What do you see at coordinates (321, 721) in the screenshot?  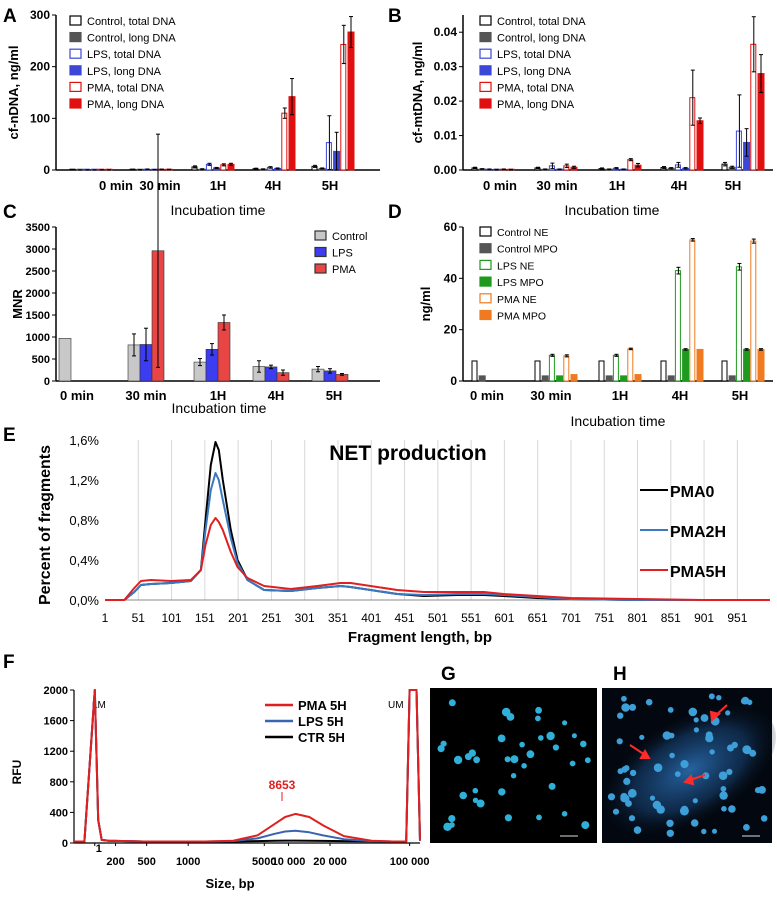 I see `legend-label: LPS 5H` at bounding box center [321, 721].